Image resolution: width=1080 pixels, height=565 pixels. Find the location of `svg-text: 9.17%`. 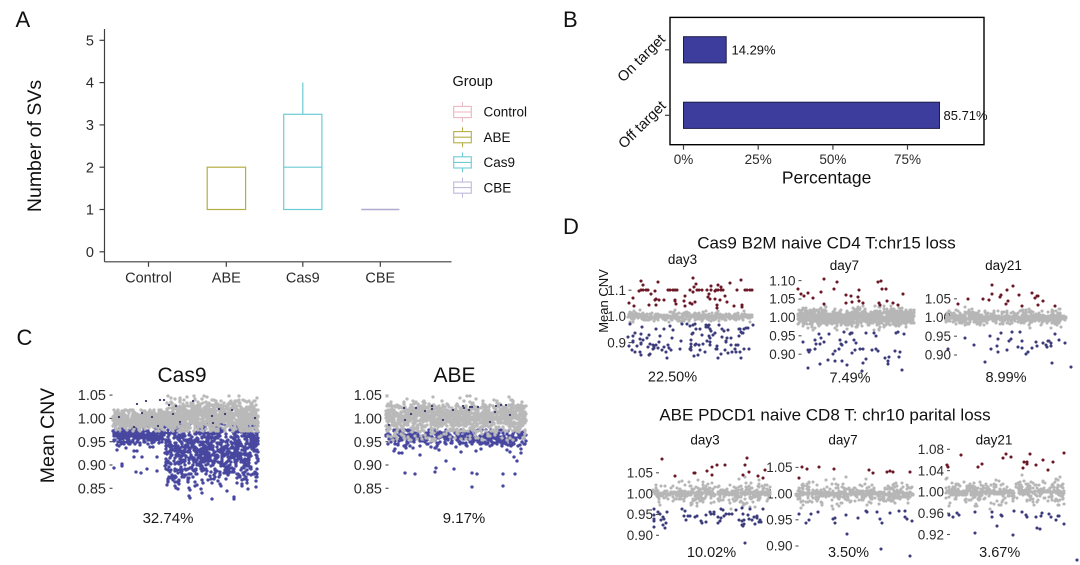

svg-text: 9.17% is located at coordinates (464, 518).